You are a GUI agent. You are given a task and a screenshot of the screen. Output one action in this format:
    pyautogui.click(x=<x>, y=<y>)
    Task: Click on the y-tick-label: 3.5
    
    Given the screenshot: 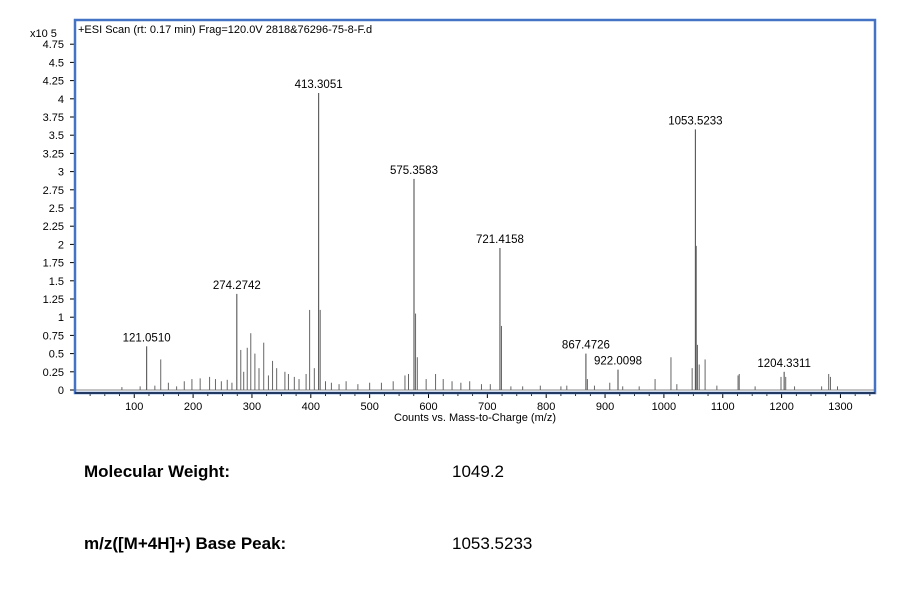 What is the action you would take?
    pyautogui.click(x=56, y=136)
    